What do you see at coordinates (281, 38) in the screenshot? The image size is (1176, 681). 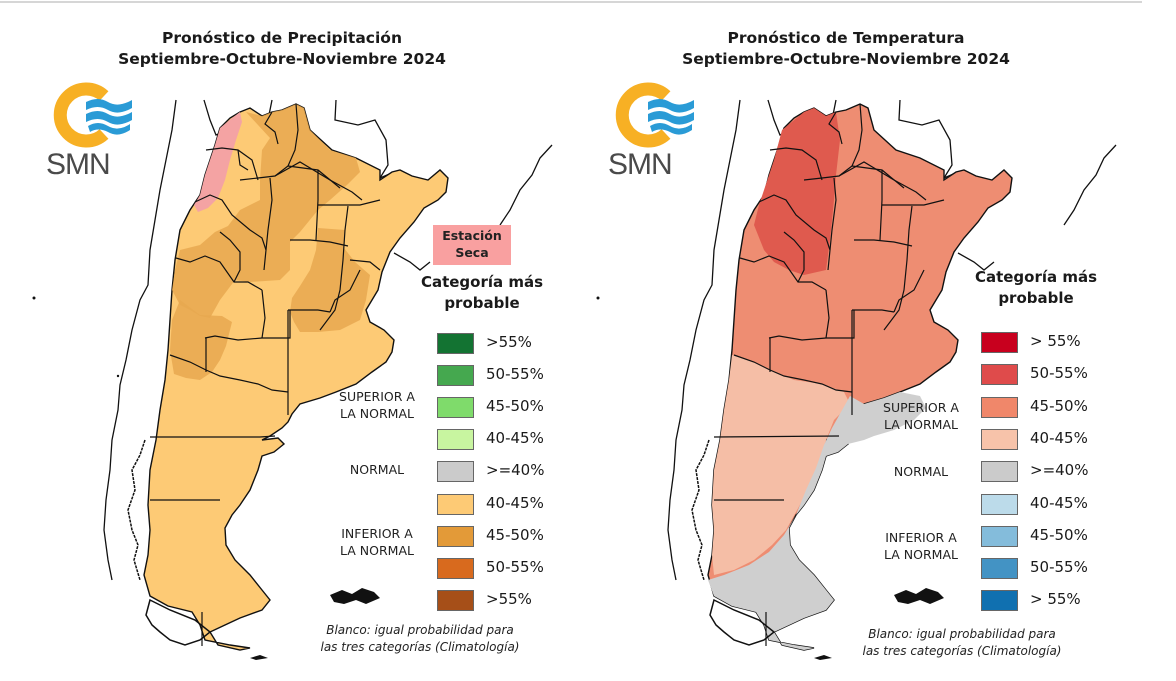 I see `precipitation-title-line1: Pronóstico de Precipitación` at bounding box center [281, 38].